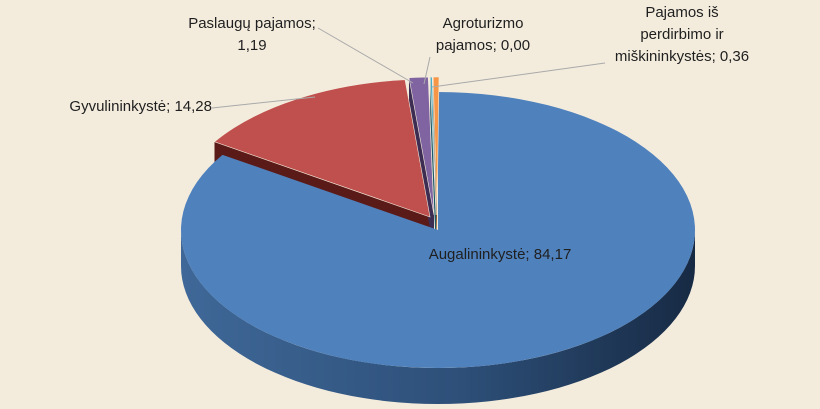  Describe the element at coordinates (483, 34) in the screenshot. I see `data-label: Agroturizmo pajamos; 0,00` at that location.